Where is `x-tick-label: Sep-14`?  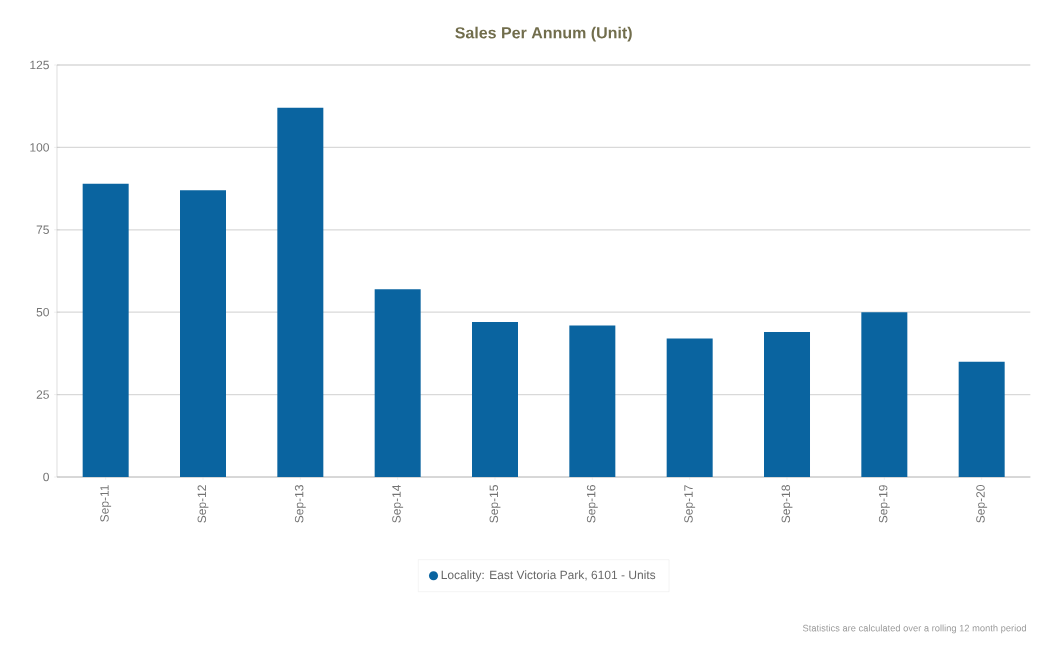 x-tick-label: Sep-14 is located at coordinates (398, 503).